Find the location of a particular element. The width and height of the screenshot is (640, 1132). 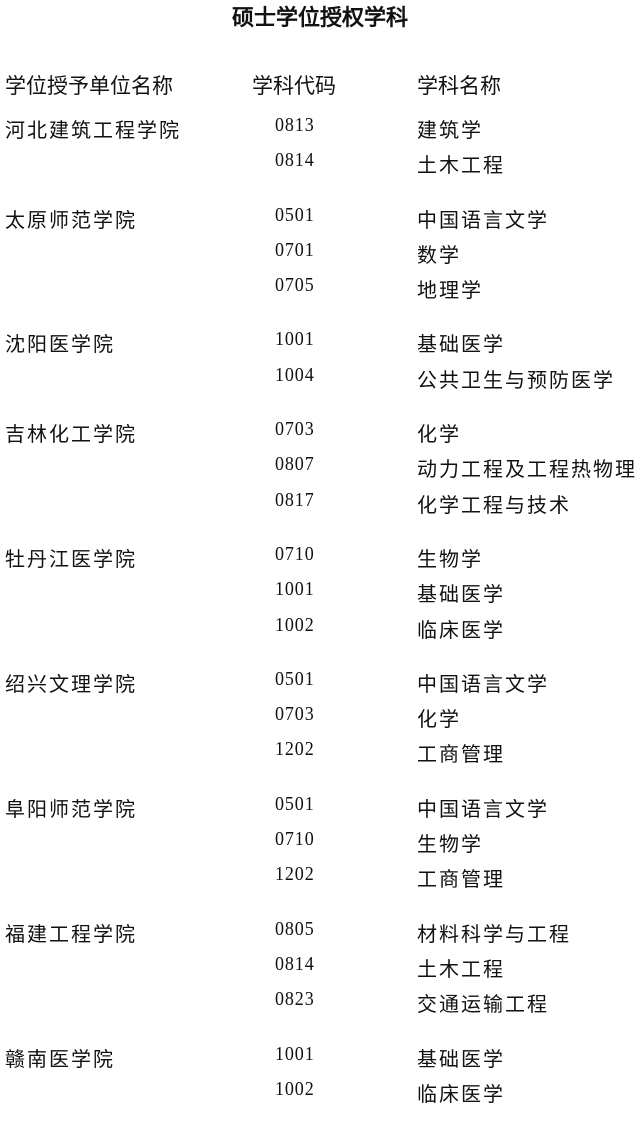

discipline-code: 0823 is located at coordinates (295, 999).